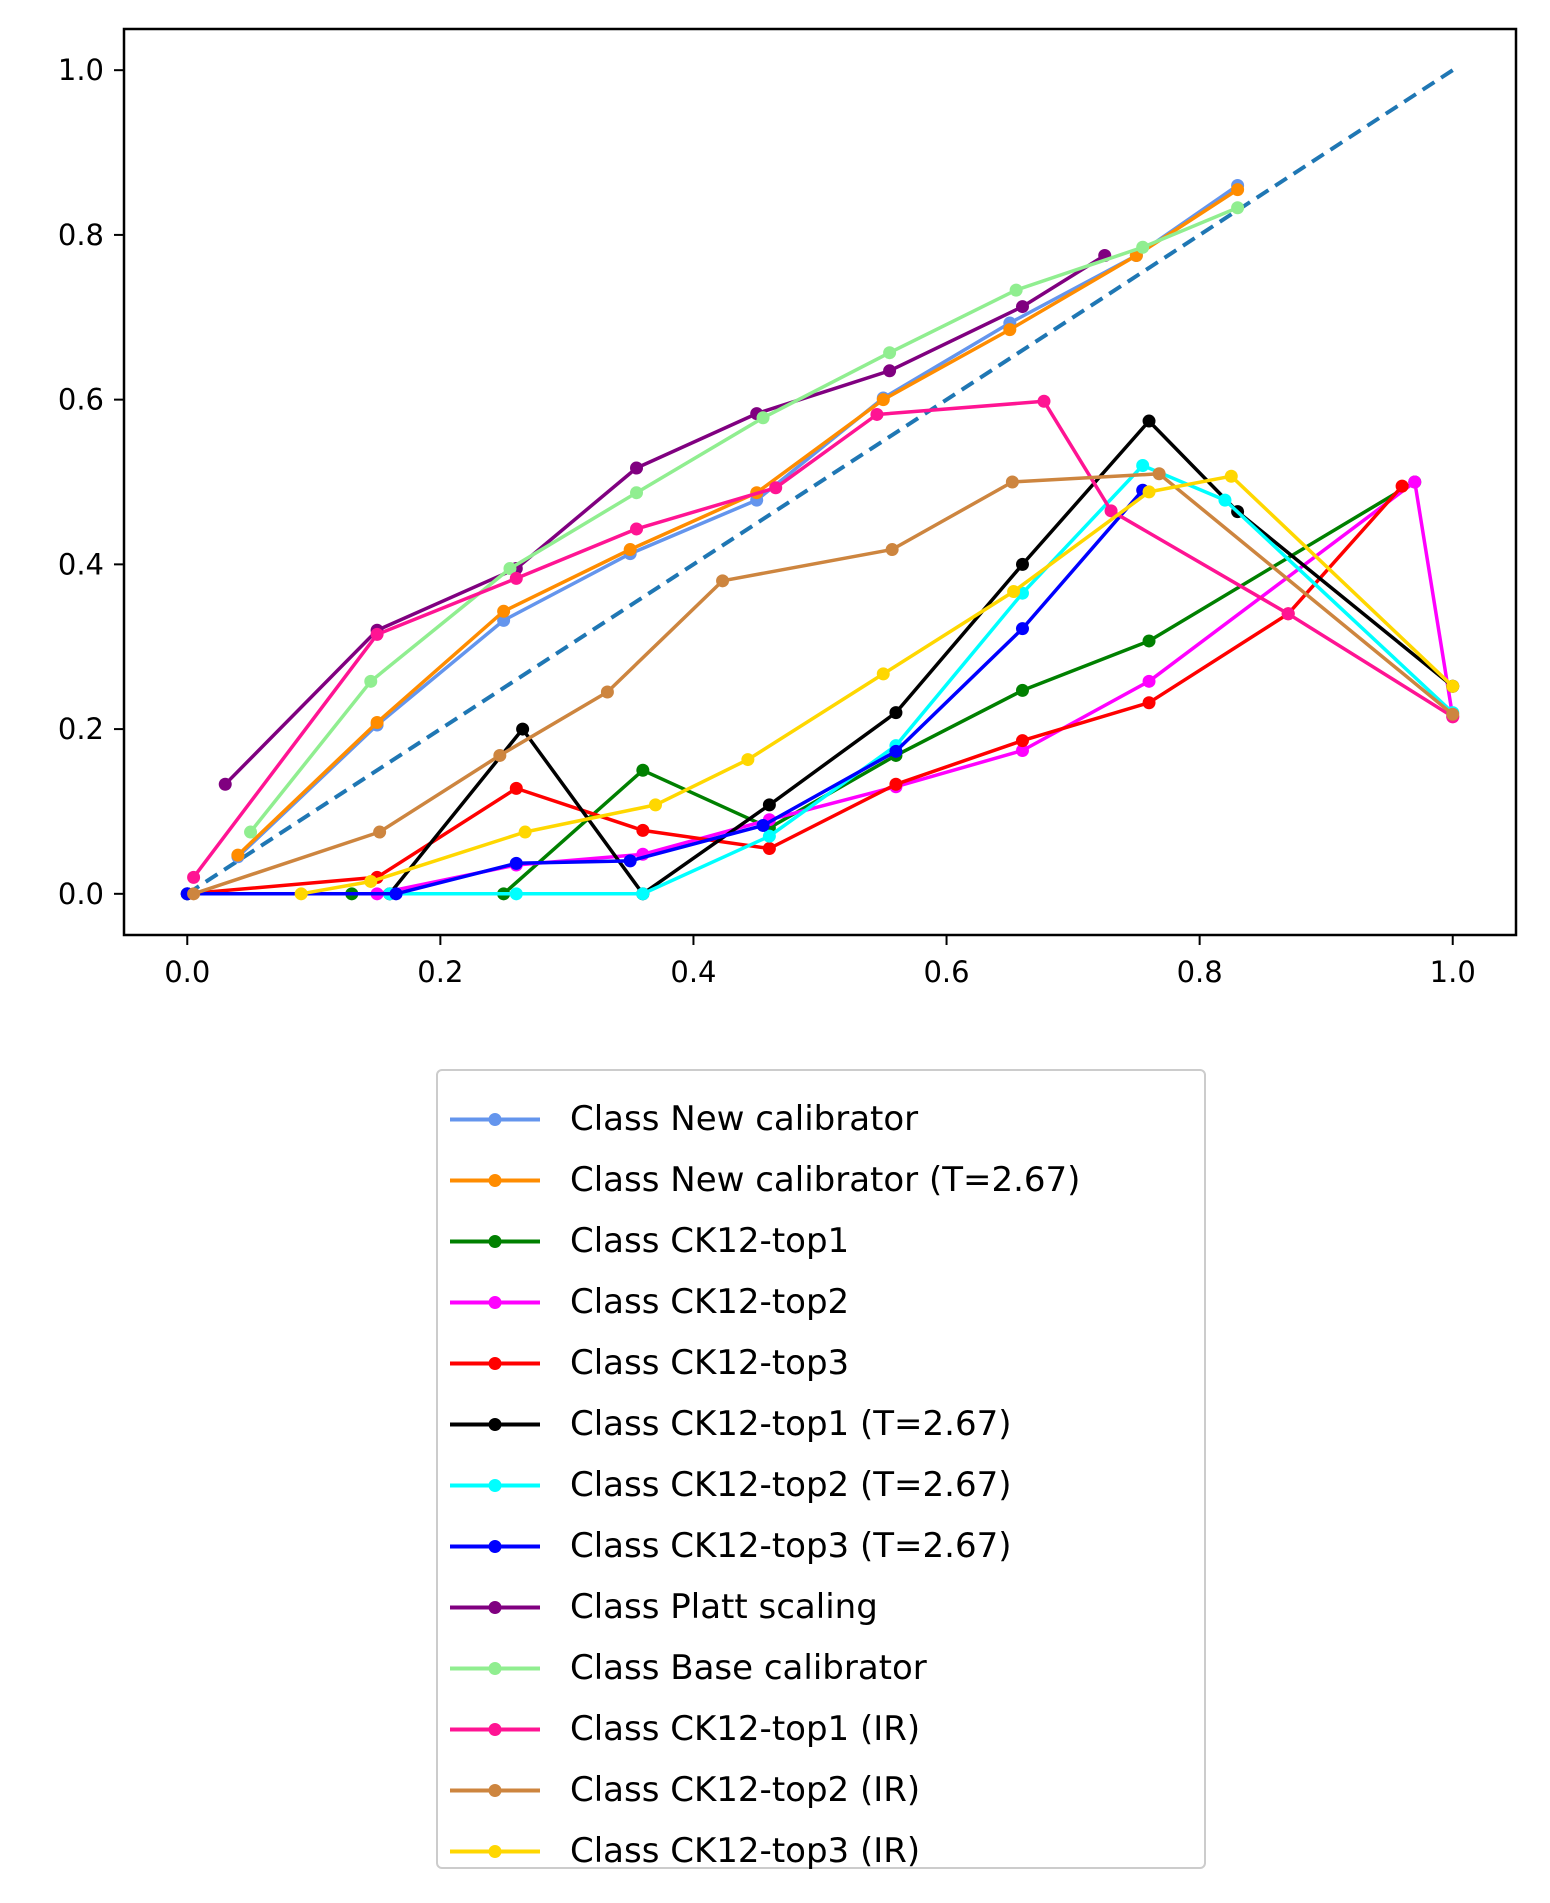 This screenshot has height=1903, width=1550. I want to click on legend-item: Class New calibrator, so click(821, 1119).